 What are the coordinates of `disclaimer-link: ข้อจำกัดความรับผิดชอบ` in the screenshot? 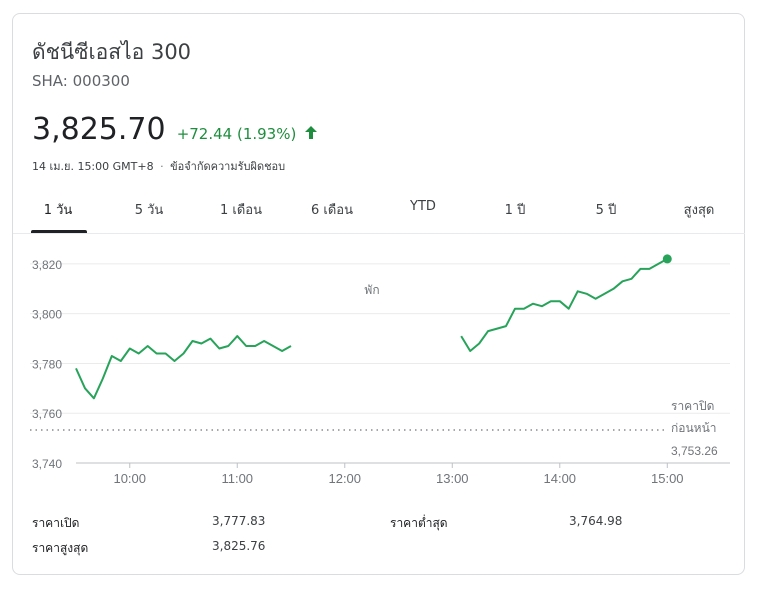 It's located at (228, 166).